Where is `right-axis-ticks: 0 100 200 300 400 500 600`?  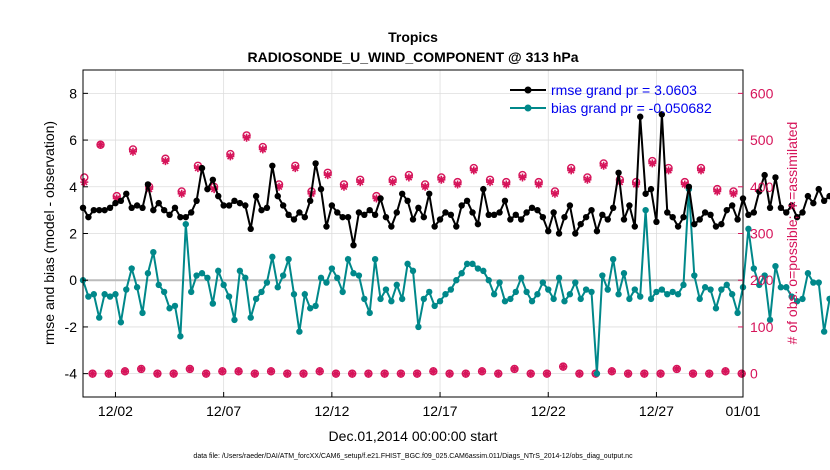
right-axis-ticks: 0 100 200 300 400 500 600 is located at coordinates (756, 233).